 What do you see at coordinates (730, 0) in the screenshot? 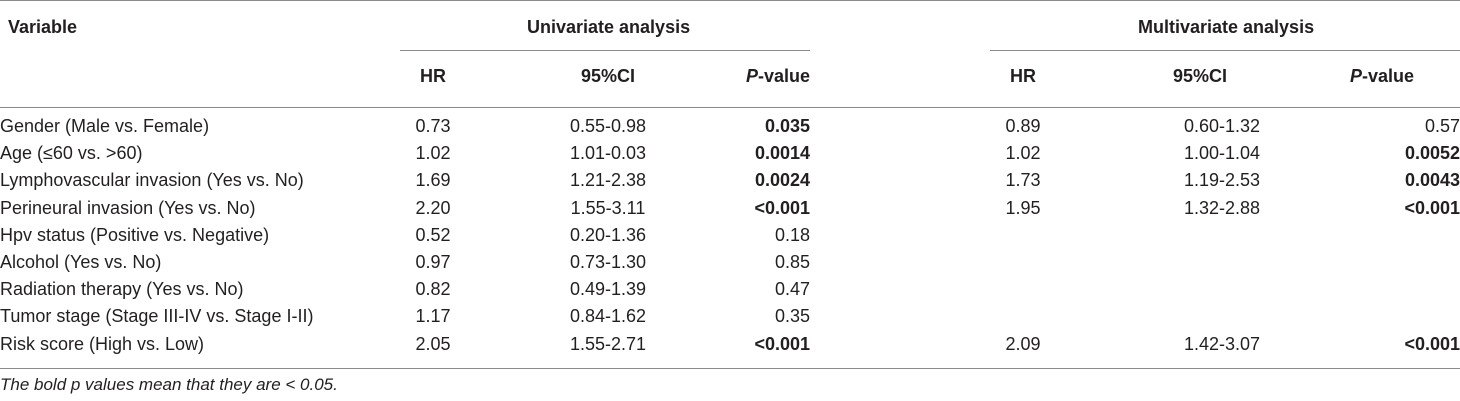
I see `table-top-rule` at bounding box center [730, 0].